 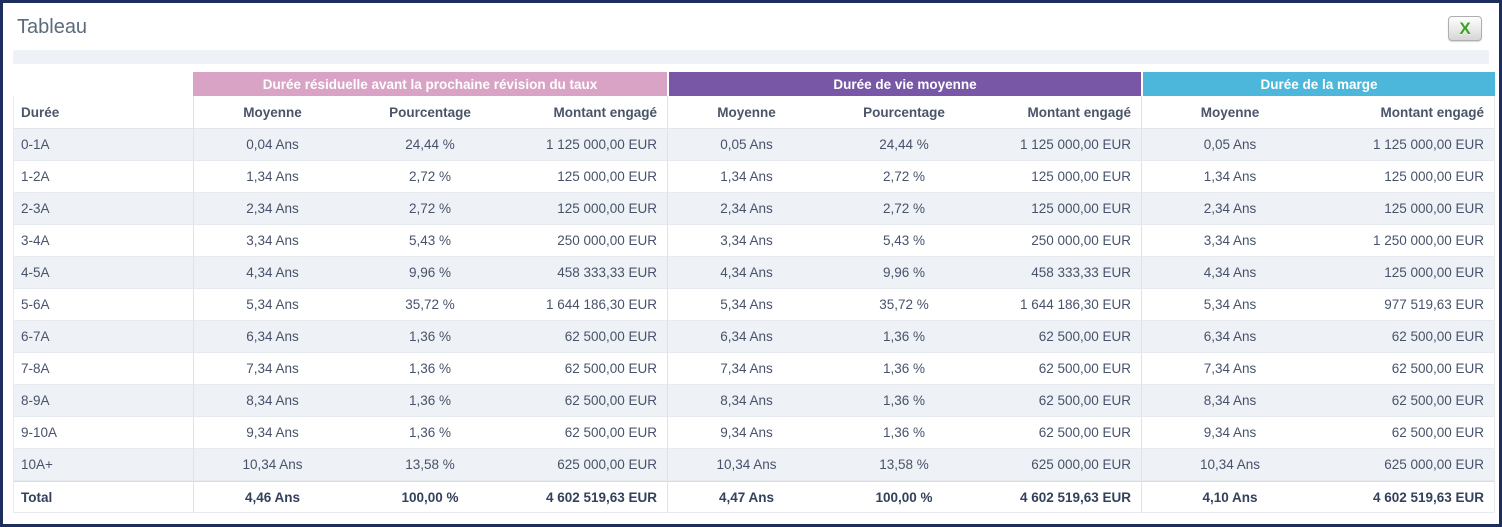 What do you see at coordinates (103, 497) in the screenshot?
I see `row-label: Total` at bounding box center [103, 497].